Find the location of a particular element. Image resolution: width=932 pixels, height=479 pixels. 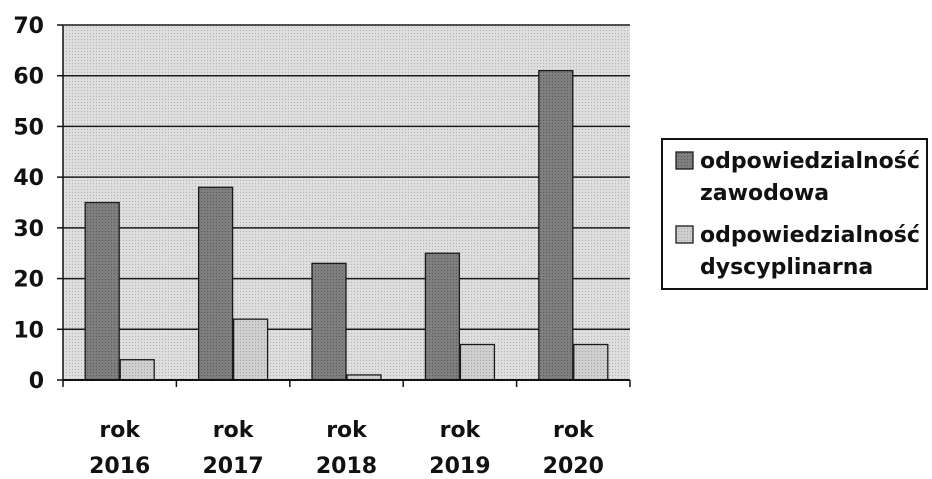

y-tick-label: 40 is located at coordinates (28, 178).